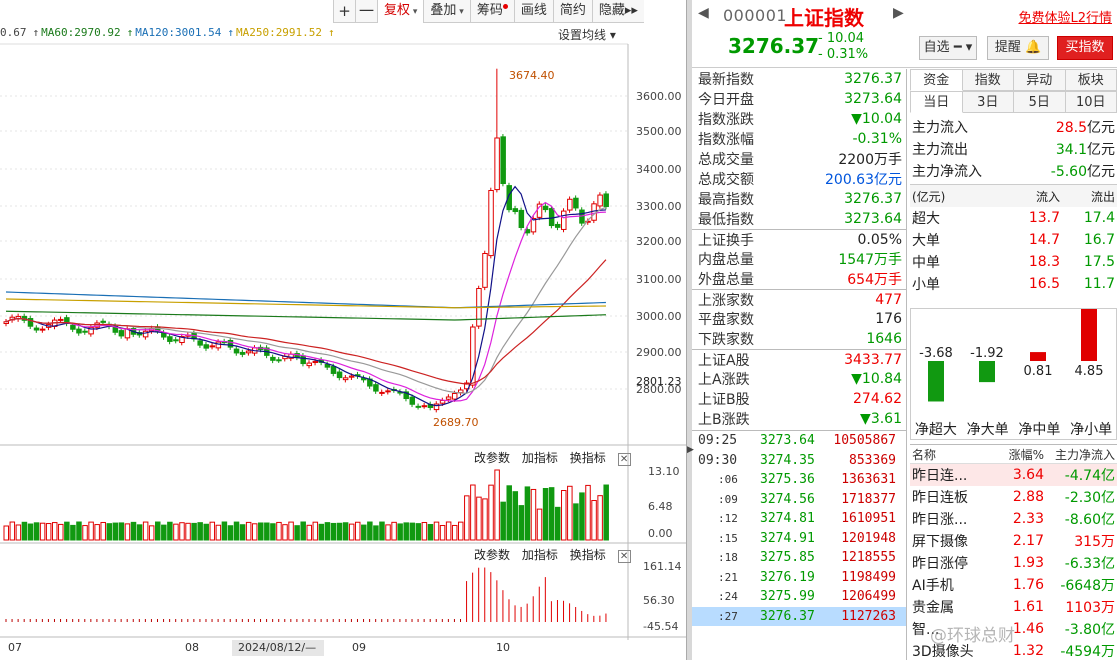  Describe the element at coordinates (491, 11) in the screenshot. I see `chip-distribution-button: 筹码` at that location.